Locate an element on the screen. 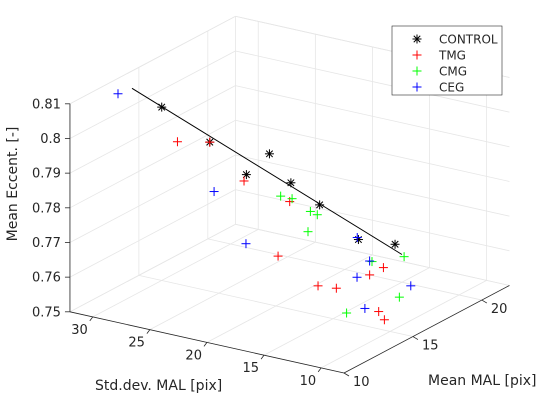 This screenshot has height=404, width=550. legend-item: CEG is located at coordinates (438, 88).